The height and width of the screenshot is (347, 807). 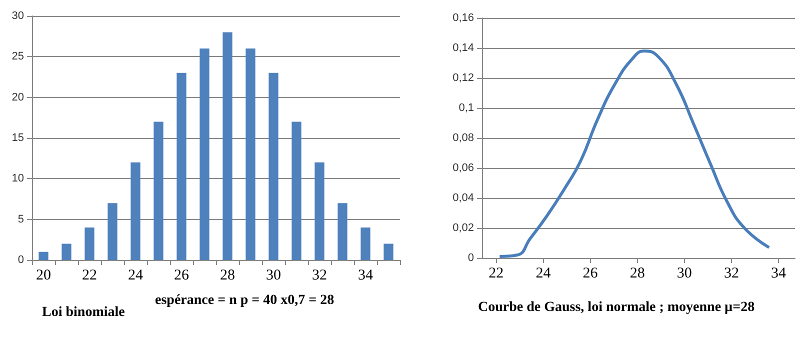 I want to click on y-tick-label: 0,02, so click(x=463, y=228).